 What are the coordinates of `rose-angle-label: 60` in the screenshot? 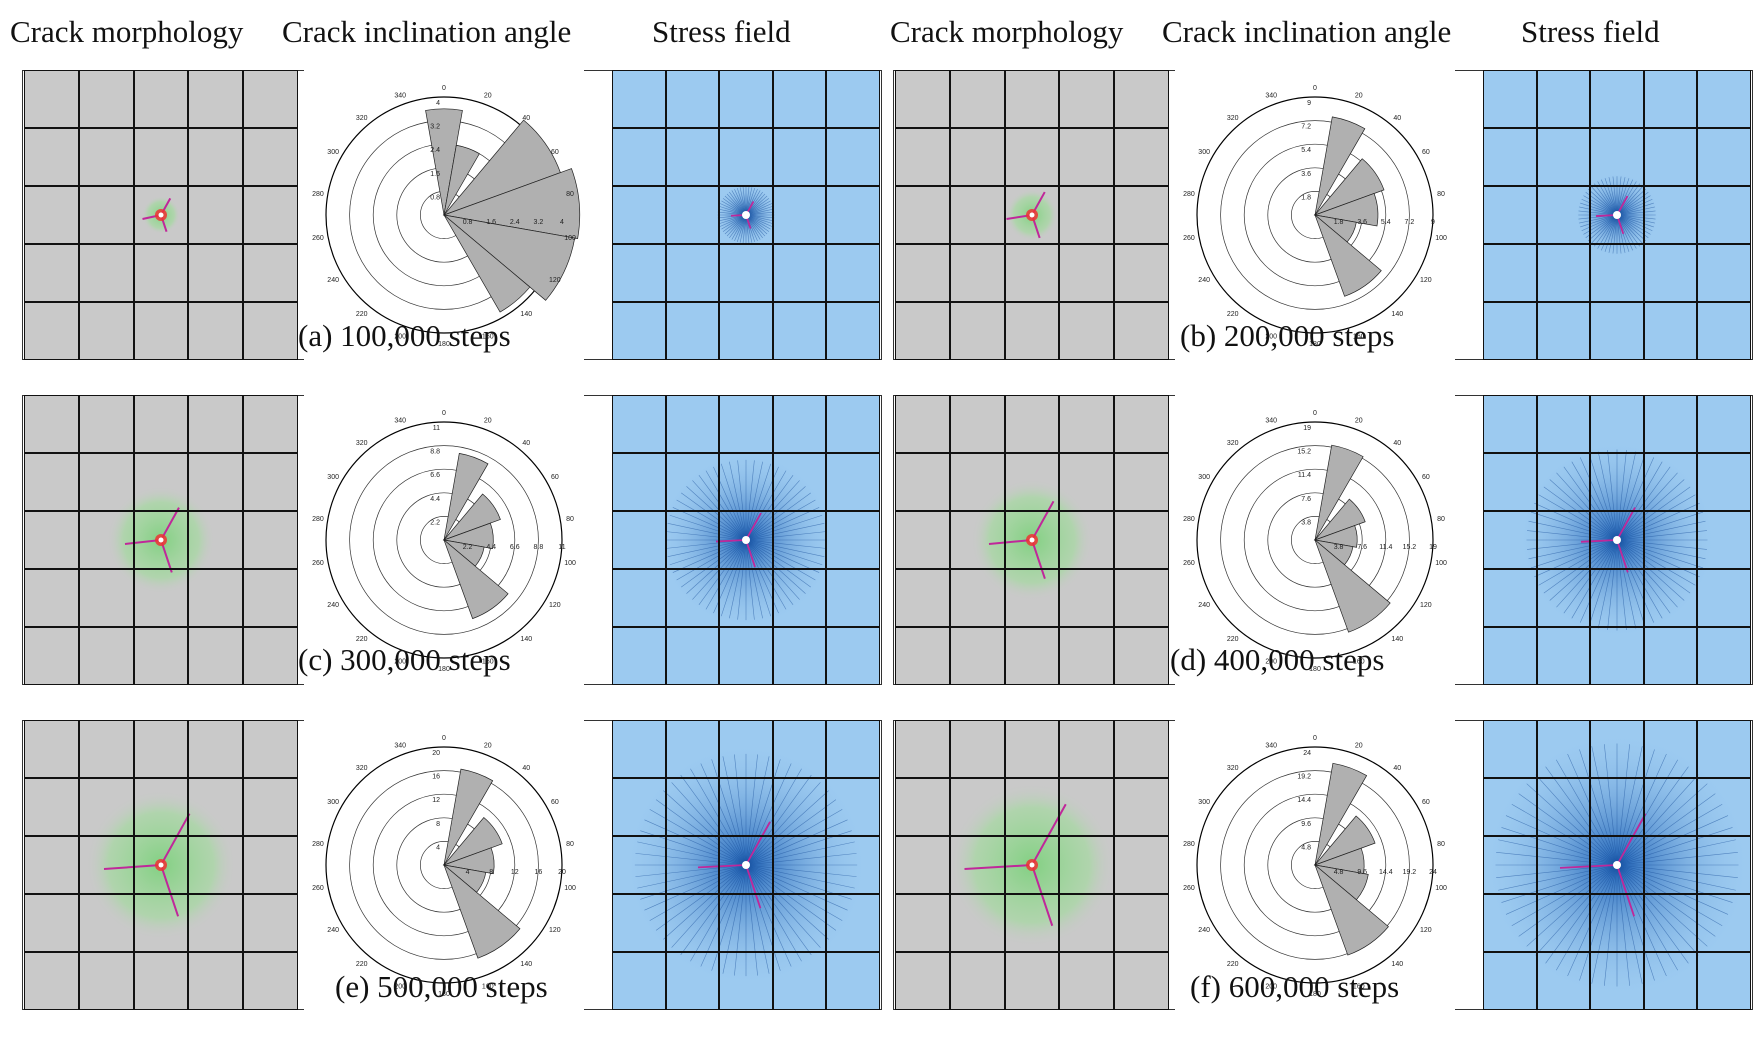 It's located at (1426, 152).